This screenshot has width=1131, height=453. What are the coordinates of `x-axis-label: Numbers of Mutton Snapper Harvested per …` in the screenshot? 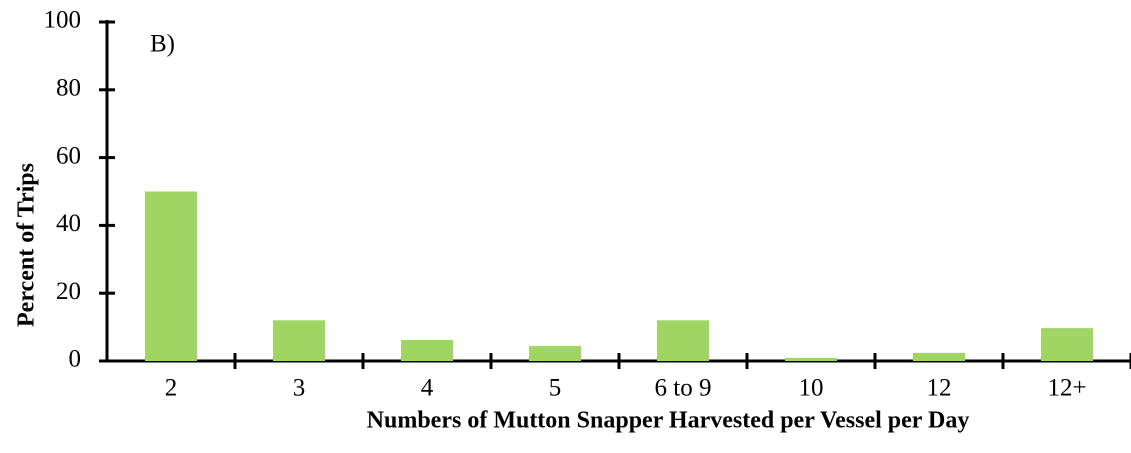 It's located at (668, 421).